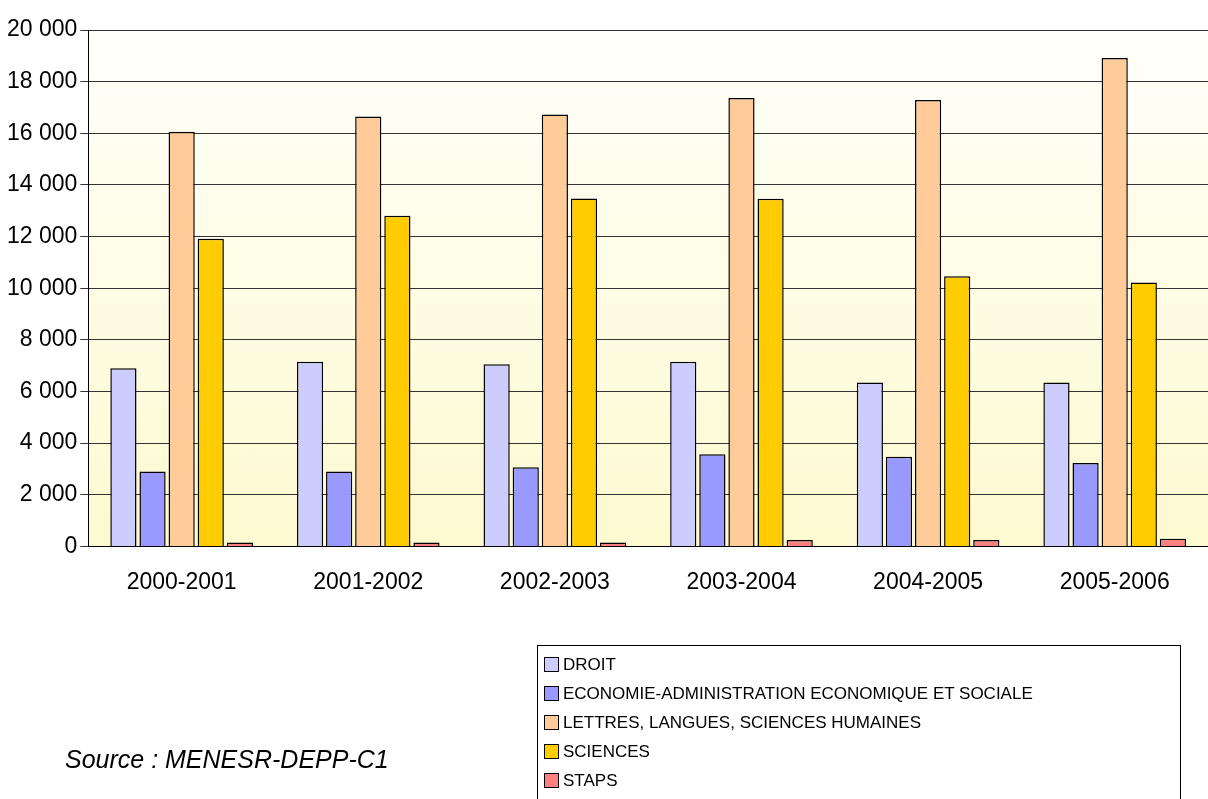  What do you see at coordinates (42, 79) in the screenshot?
I see `y-tick-label: 18 000` at bounding box center [42, 79].